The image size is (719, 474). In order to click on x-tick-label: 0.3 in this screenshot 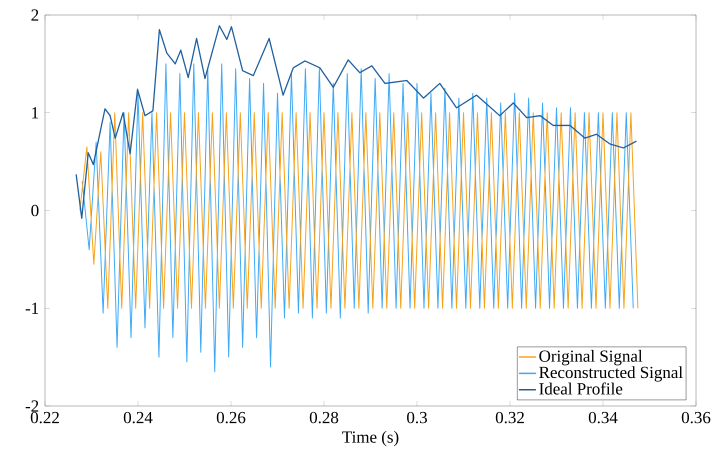, I will do `click(417, 418)`.